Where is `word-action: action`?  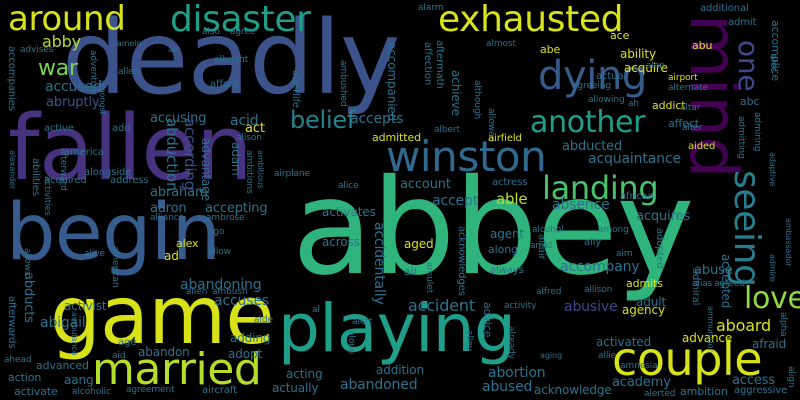
word-action: action is located at coordinates (25, 377).